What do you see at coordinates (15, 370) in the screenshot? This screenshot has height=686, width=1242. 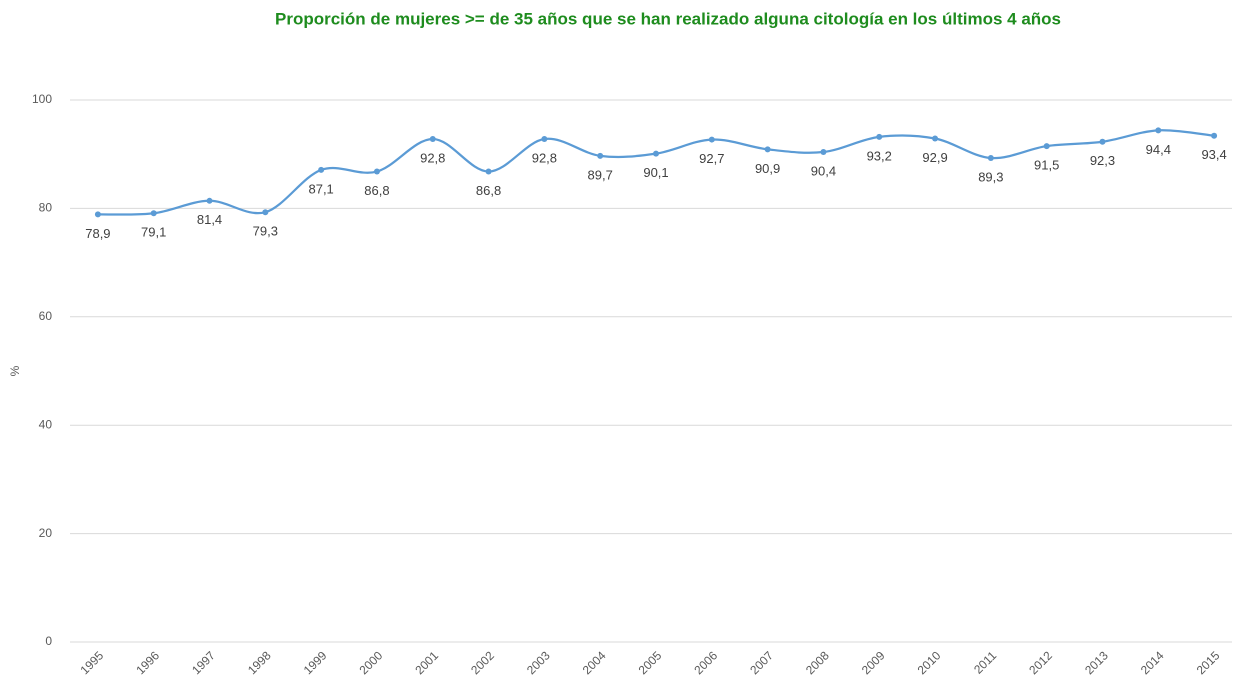 I see `y-axis-label: %` at bounding box center [15, 370].